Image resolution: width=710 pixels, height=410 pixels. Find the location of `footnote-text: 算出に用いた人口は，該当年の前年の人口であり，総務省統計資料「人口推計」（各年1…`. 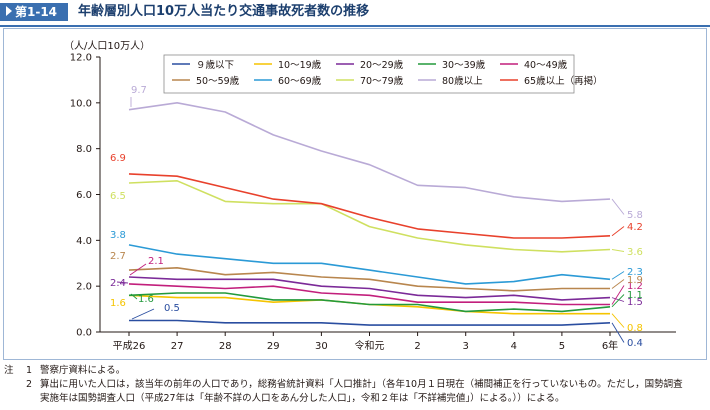

footnote-text: 算出に用いた人口は，該当年の前年の人口であり，総務省統計資料「人口推計」（各年1… is located at coordinates (361, 384).